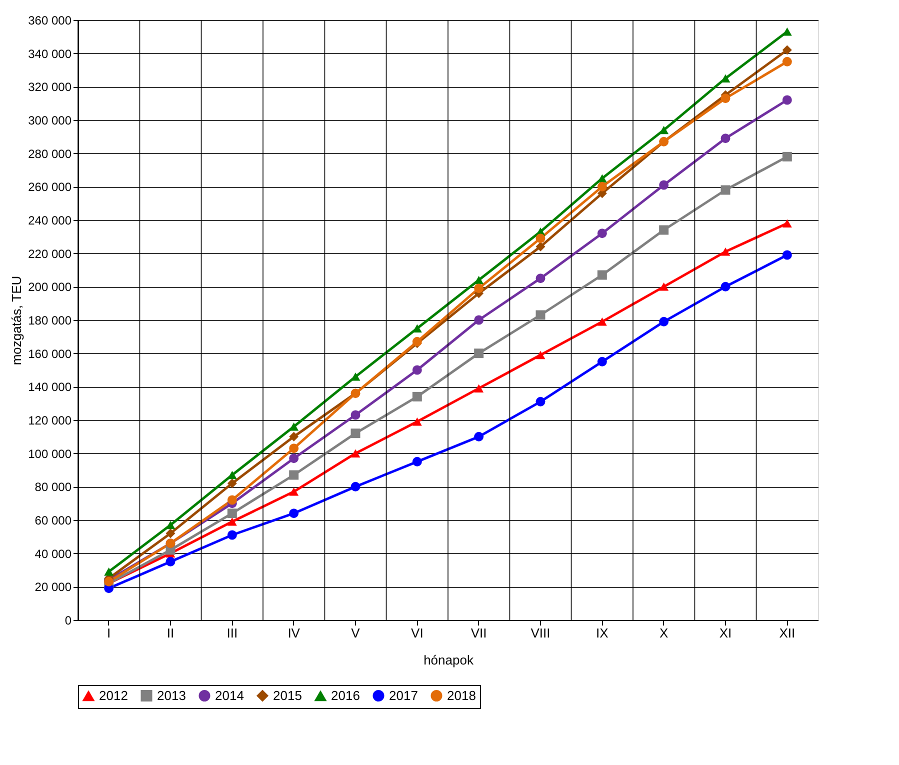 The image size is (899, 765). Describe the element at coordinates (50, 21) in the screenshot. I see `y-tick-label: 360 000` at that location.